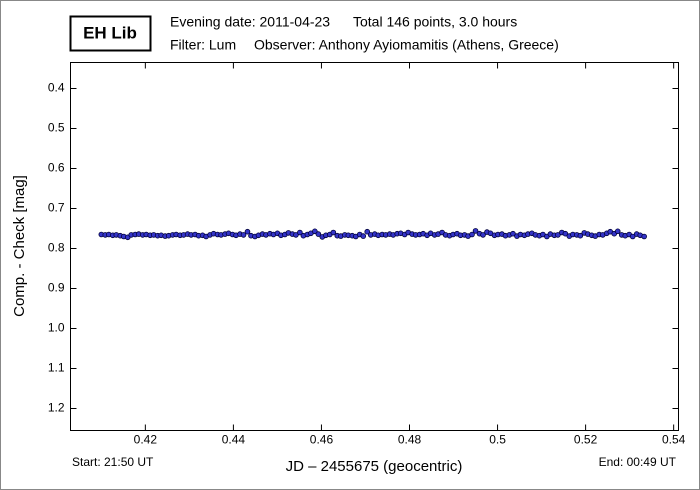  What do you see at coordinates (56, 368) in the screenshot?
I see `y-tick-label: 1.1` at bounding box center [56, 368].